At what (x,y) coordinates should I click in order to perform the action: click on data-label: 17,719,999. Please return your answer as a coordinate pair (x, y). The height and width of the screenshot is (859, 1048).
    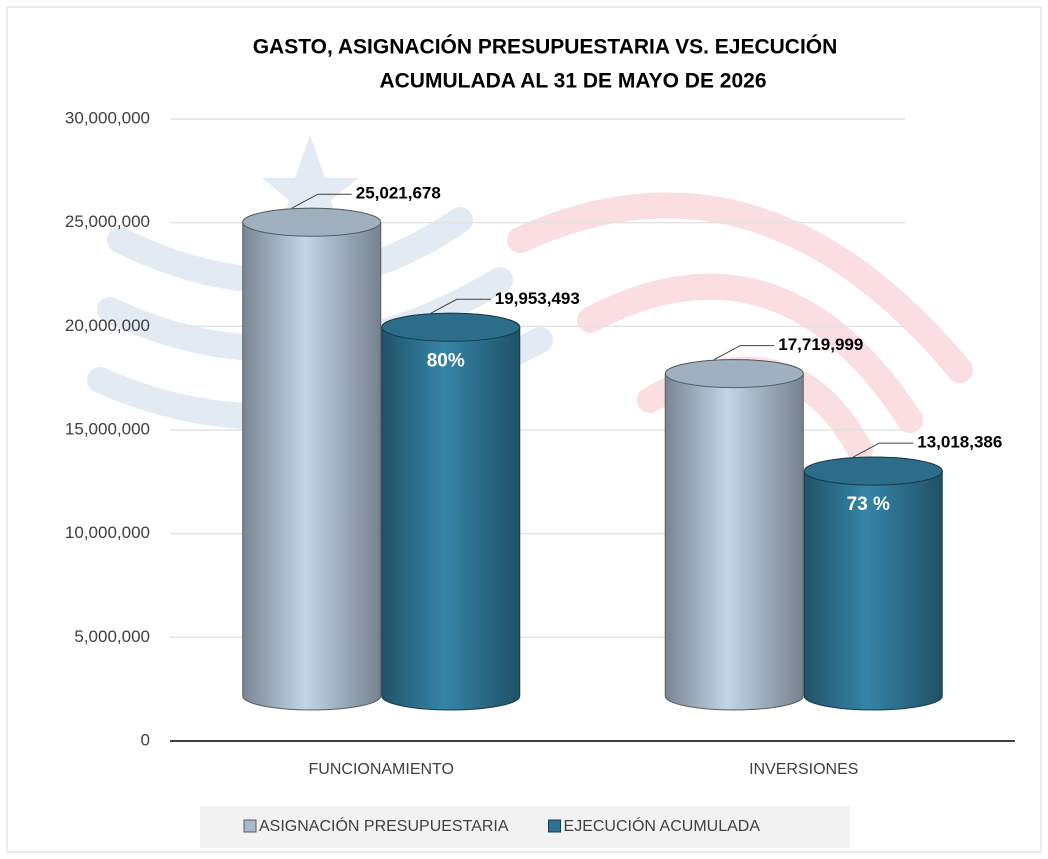
    Looking at the image, I should click on (820, 344).